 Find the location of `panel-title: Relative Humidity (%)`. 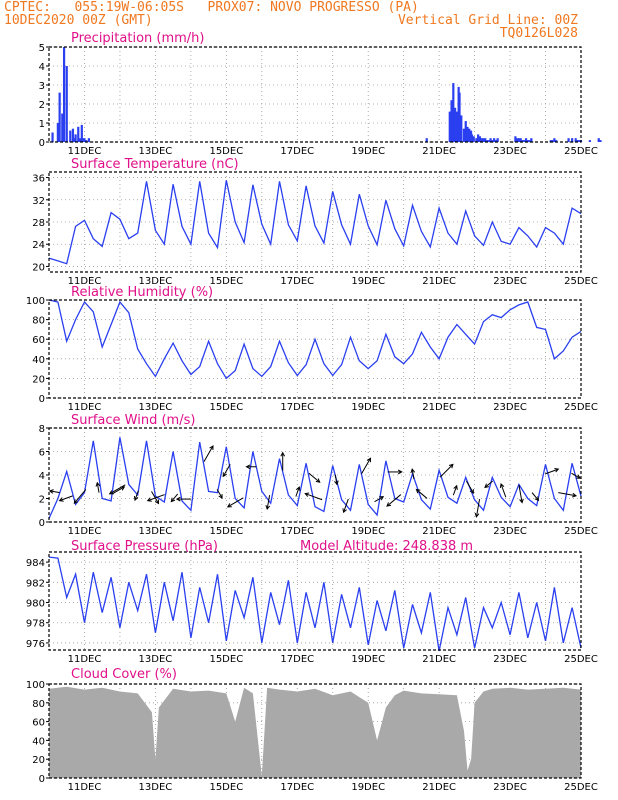

panel-title: Relative Humidity (%) is located at coordinates (142, 292).